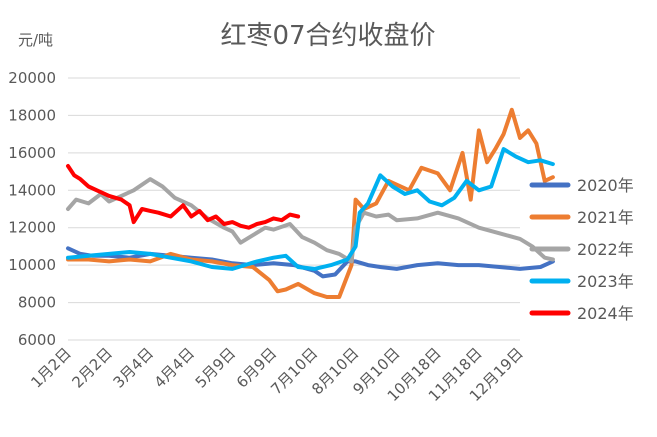 The height and width of the screenshot is (437, 657). Describe the element at coordinates (605, 185) in the screenshot. I see `legend-label: 2020年` at that location.